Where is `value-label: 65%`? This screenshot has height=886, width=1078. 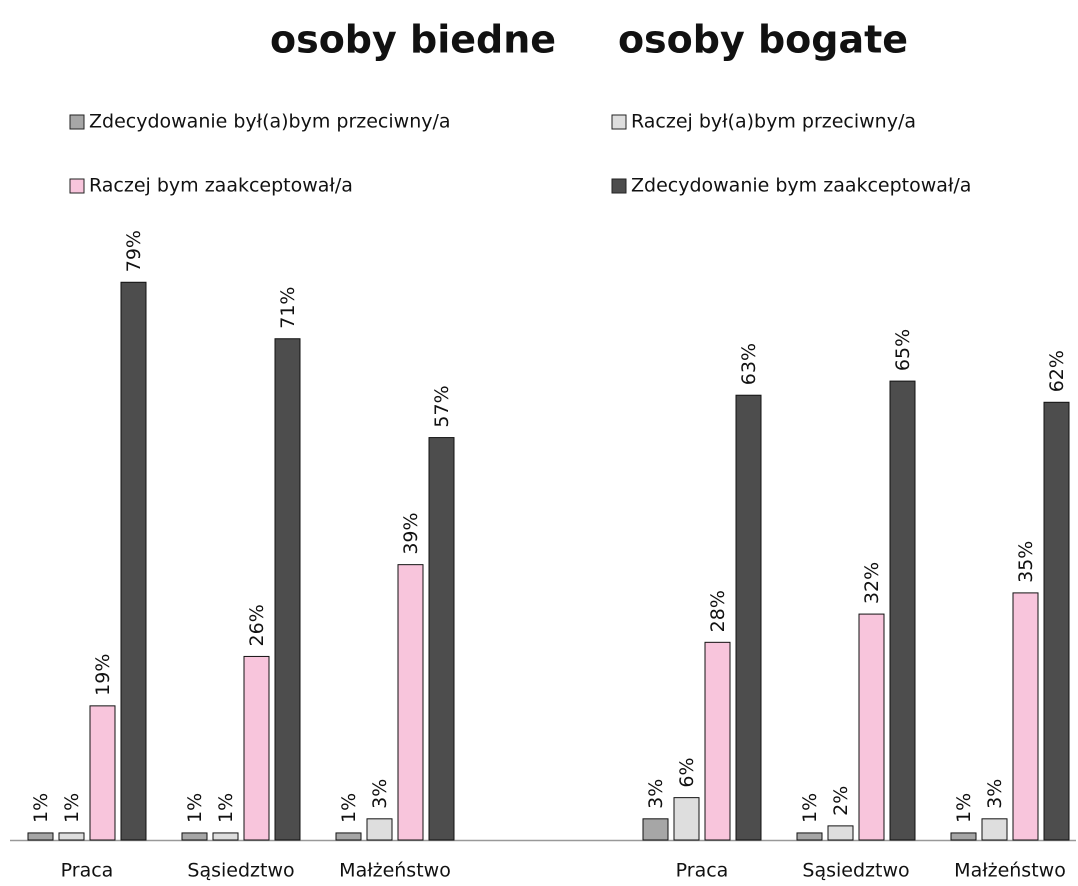 value-label: 65% is located at coordinates (903, 350).